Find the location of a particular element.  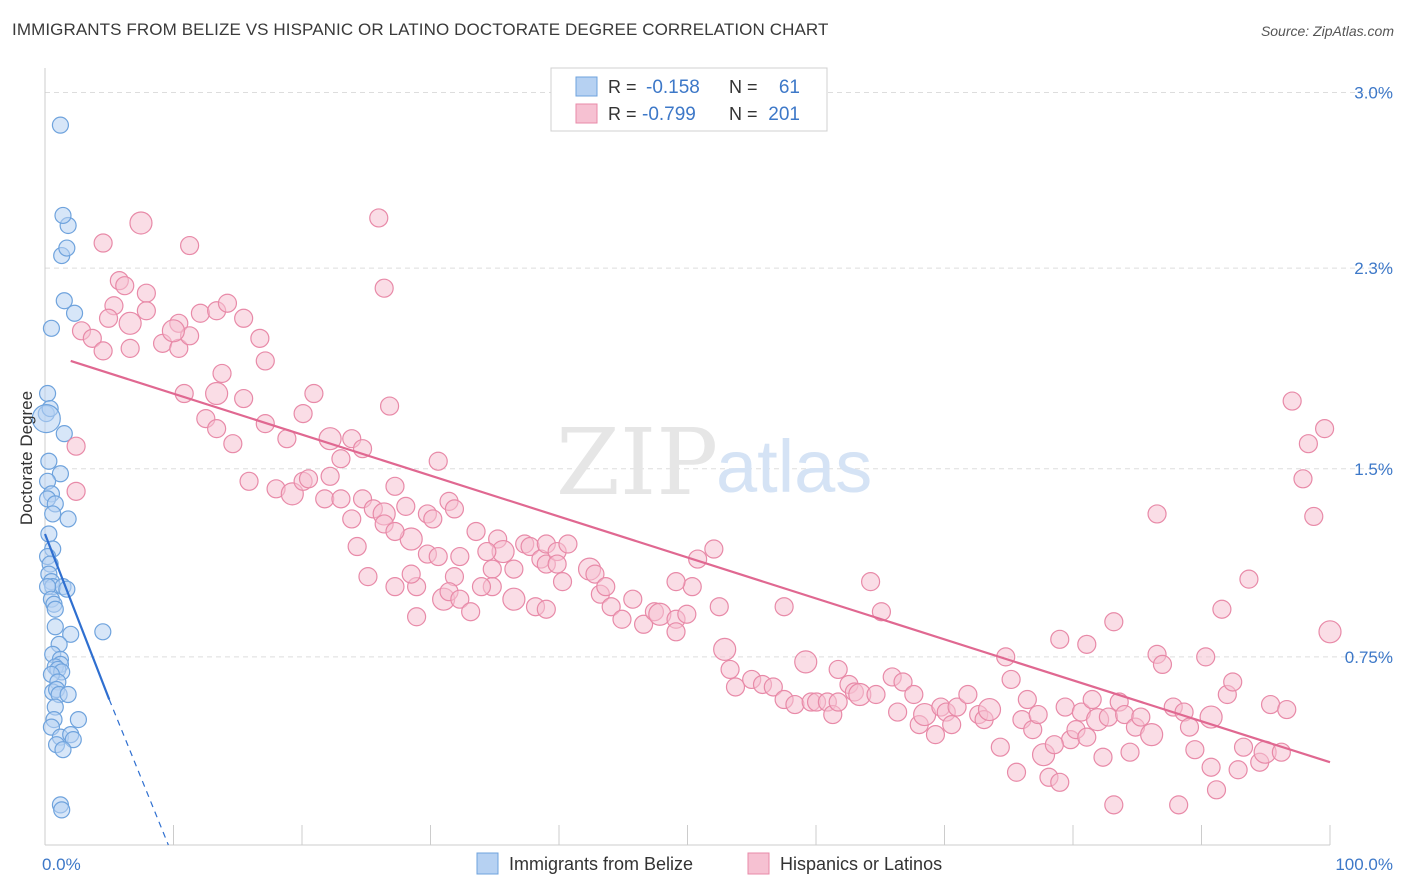

bottom-legend-label: Hispanics or Latinos is located at coordinates (861, 864).